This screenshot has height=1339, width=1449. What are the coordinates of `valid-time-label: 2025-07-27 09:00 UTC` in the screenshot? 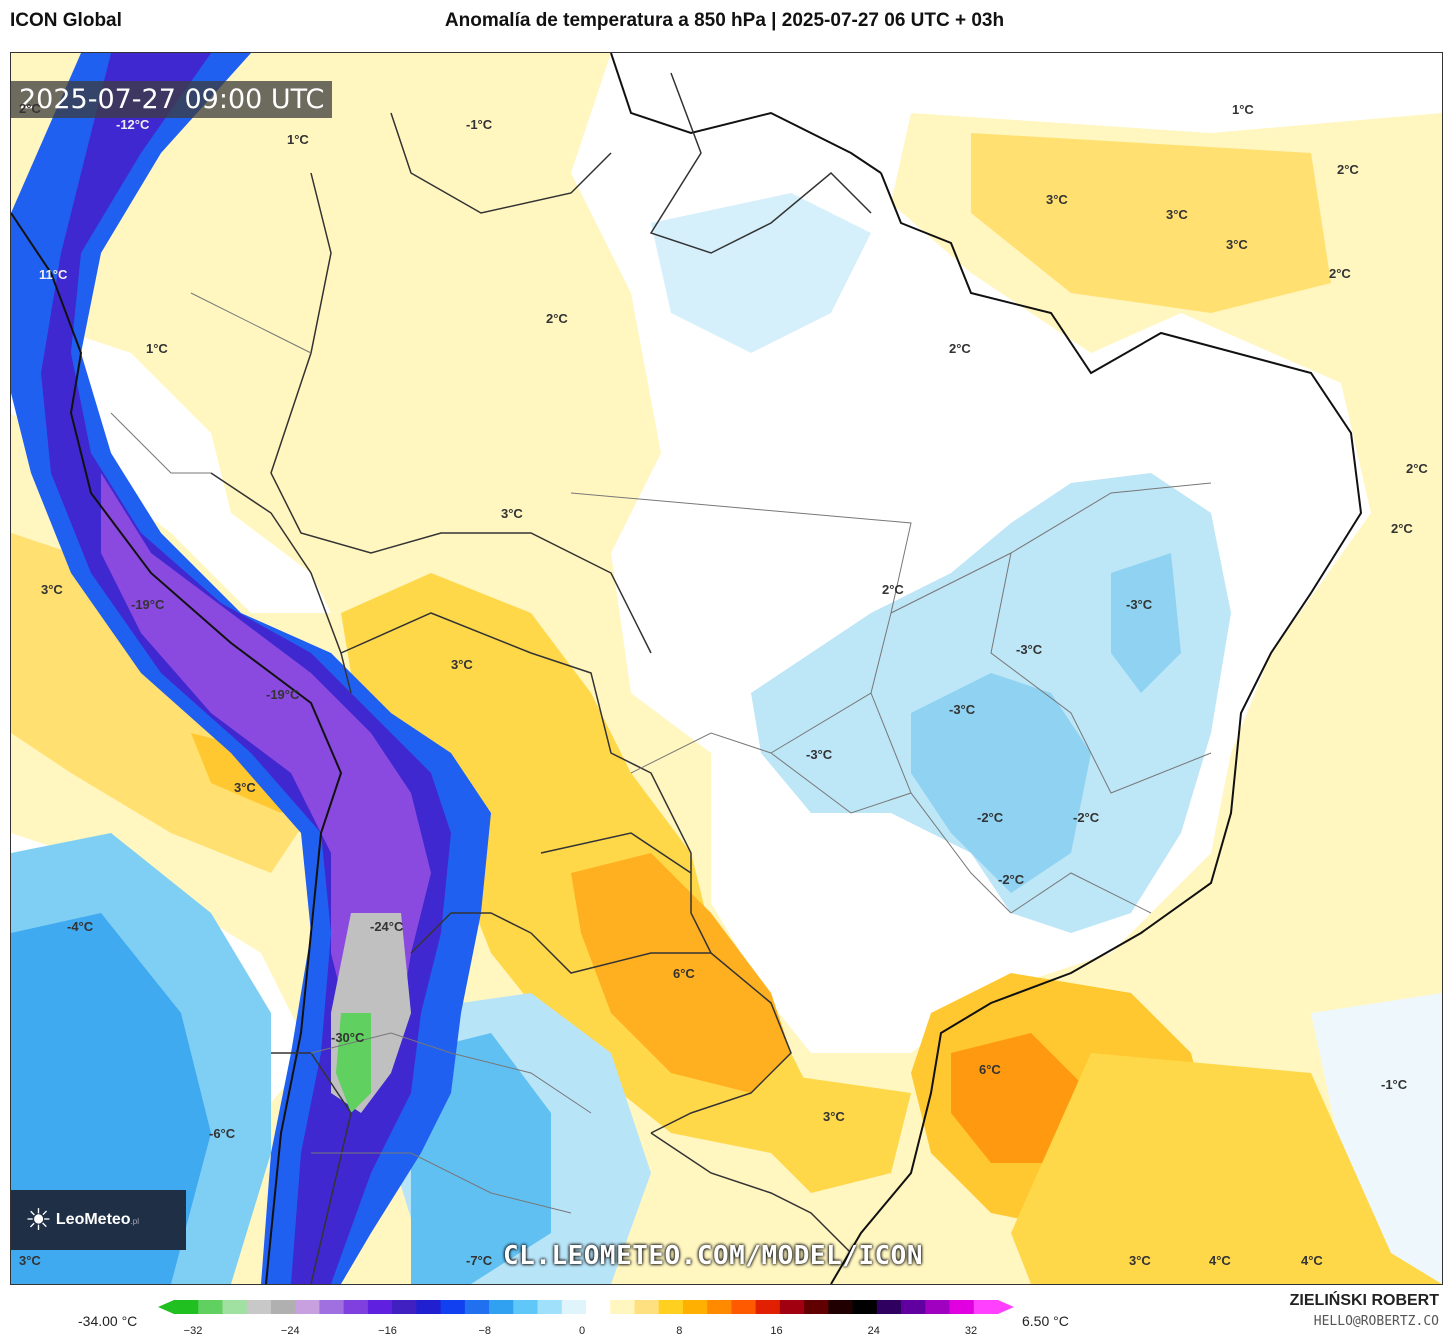 It's located at (172, 99).